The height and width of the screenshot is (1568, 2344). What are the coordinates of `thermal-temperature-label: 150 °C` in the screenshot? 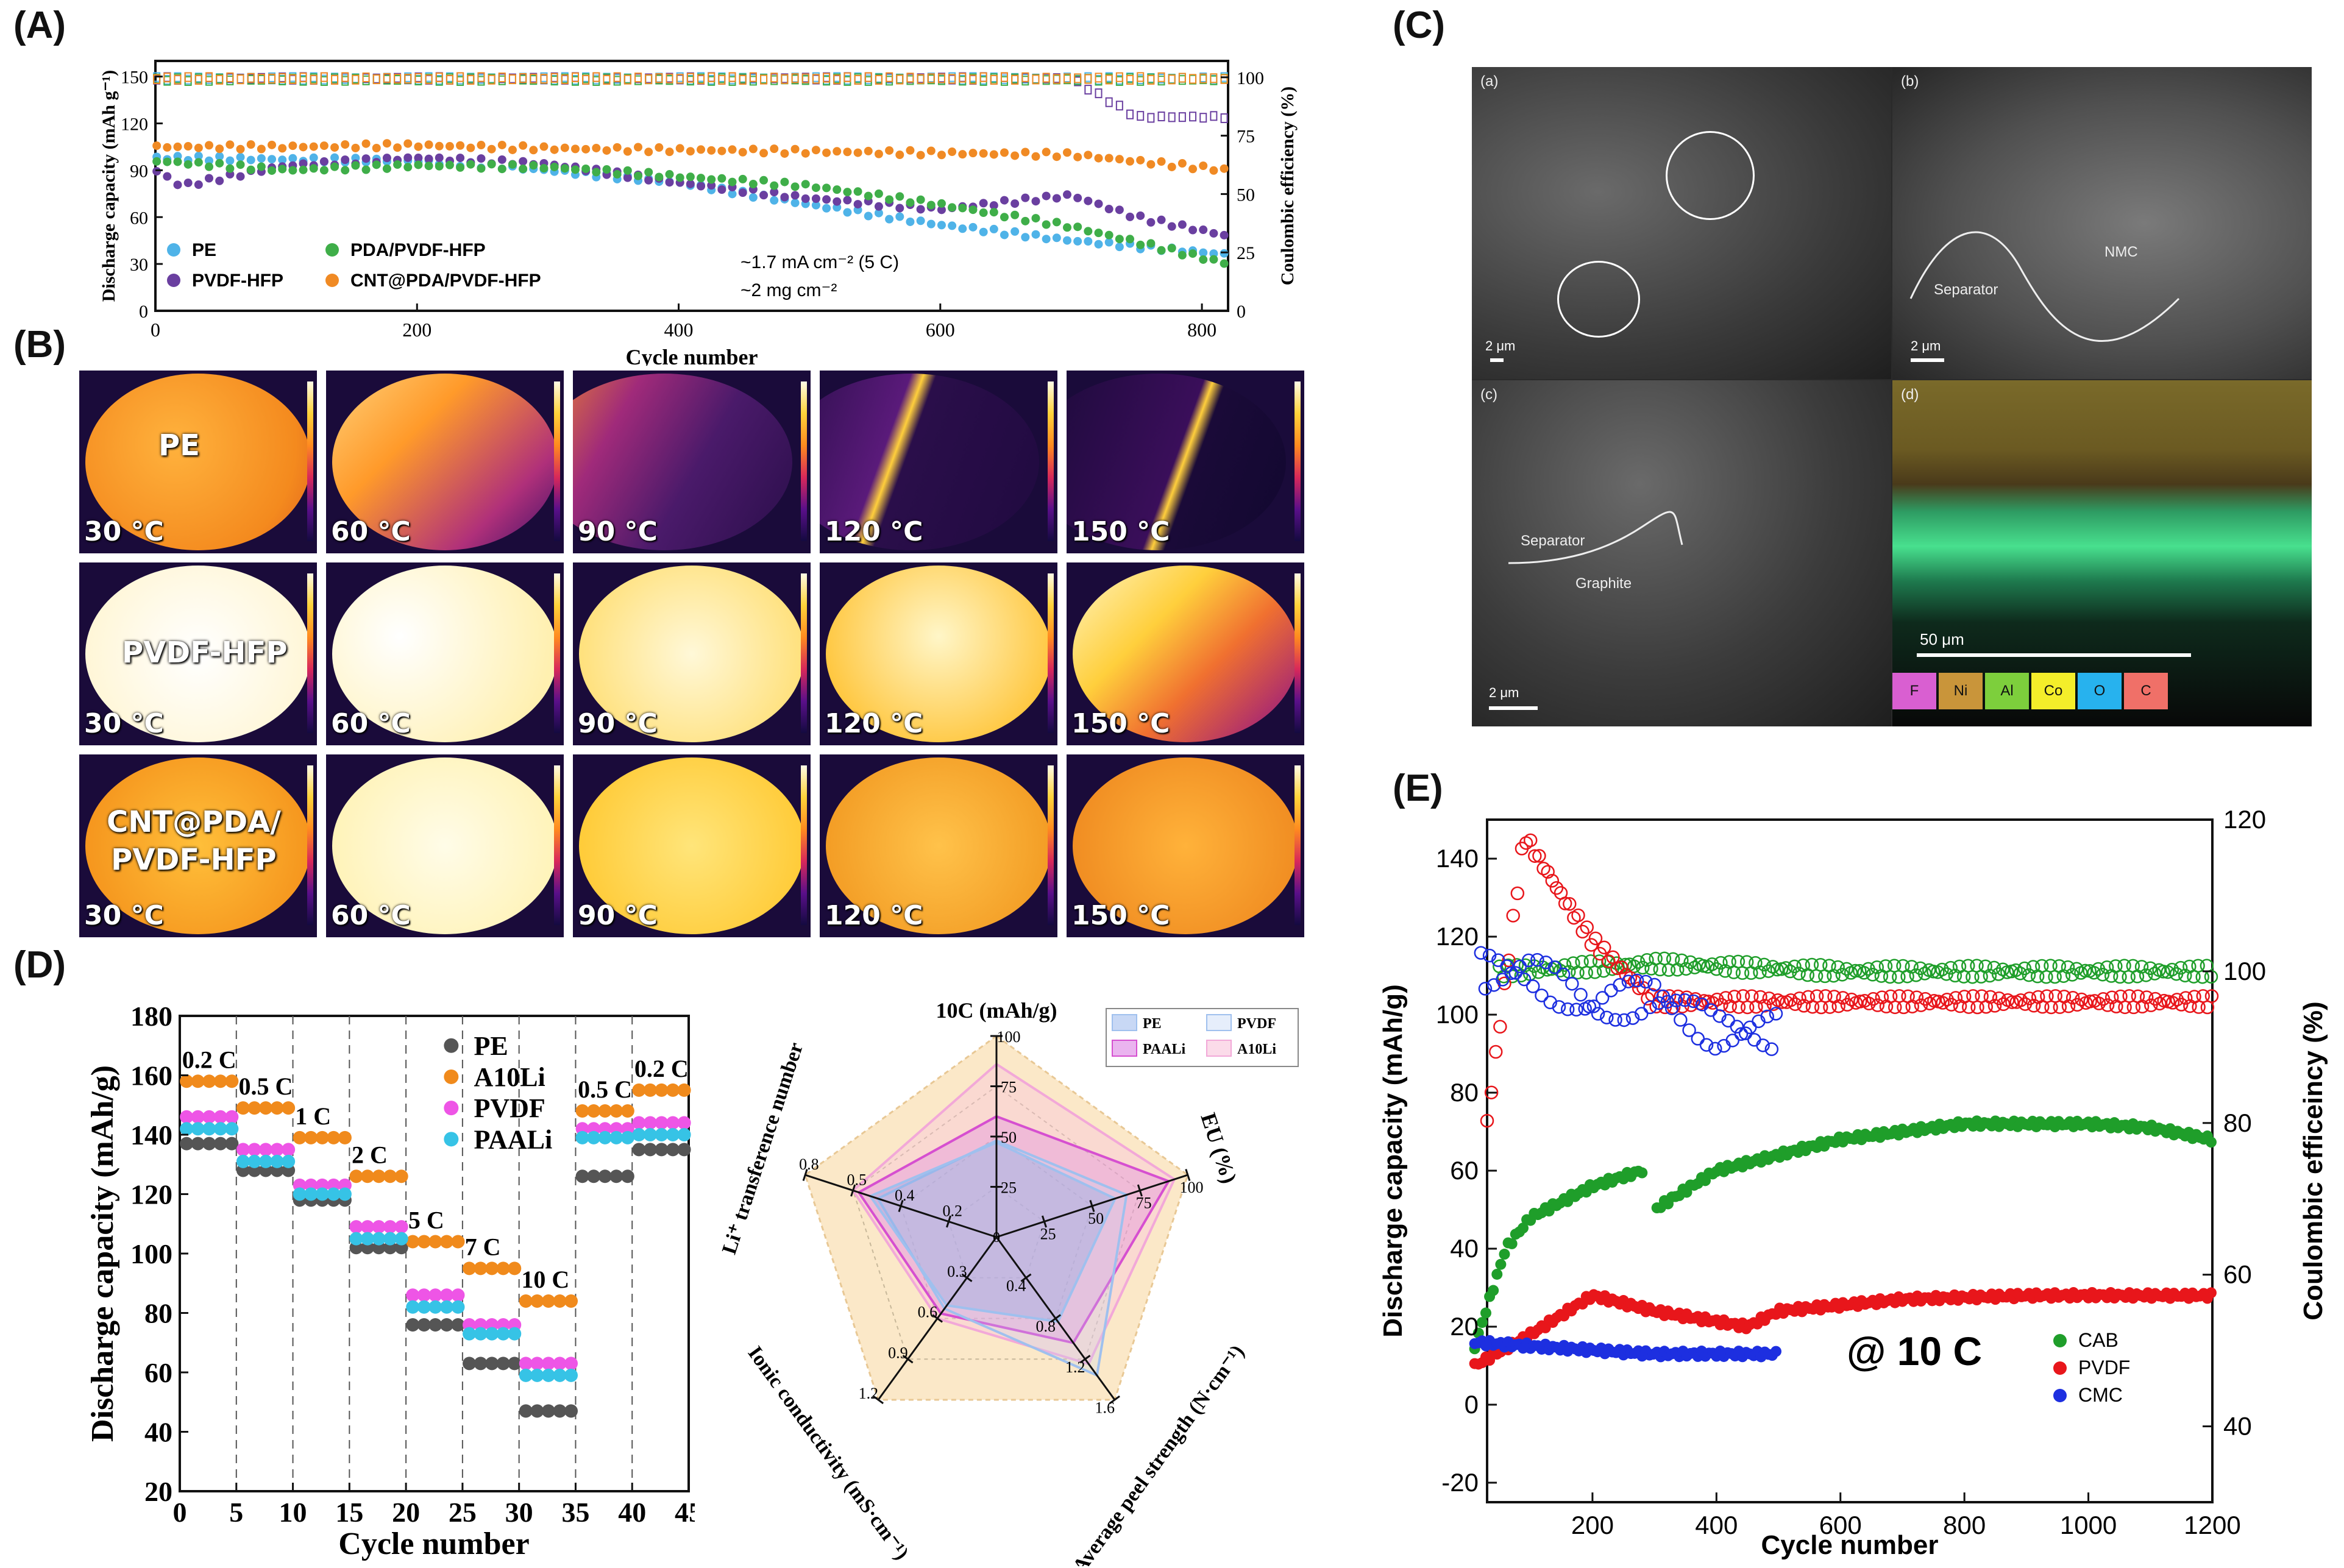 It's located at (1120, 531).